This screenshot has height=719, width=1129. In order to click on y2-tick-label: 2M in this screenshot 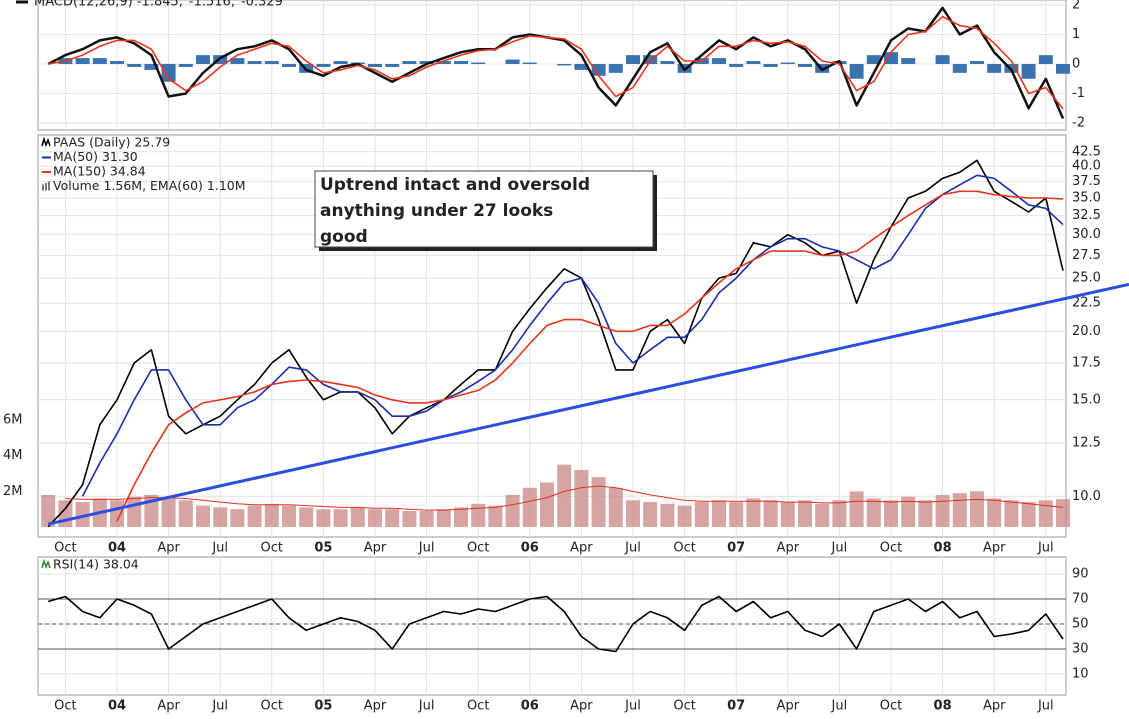, I will do `click(13, 491)`.